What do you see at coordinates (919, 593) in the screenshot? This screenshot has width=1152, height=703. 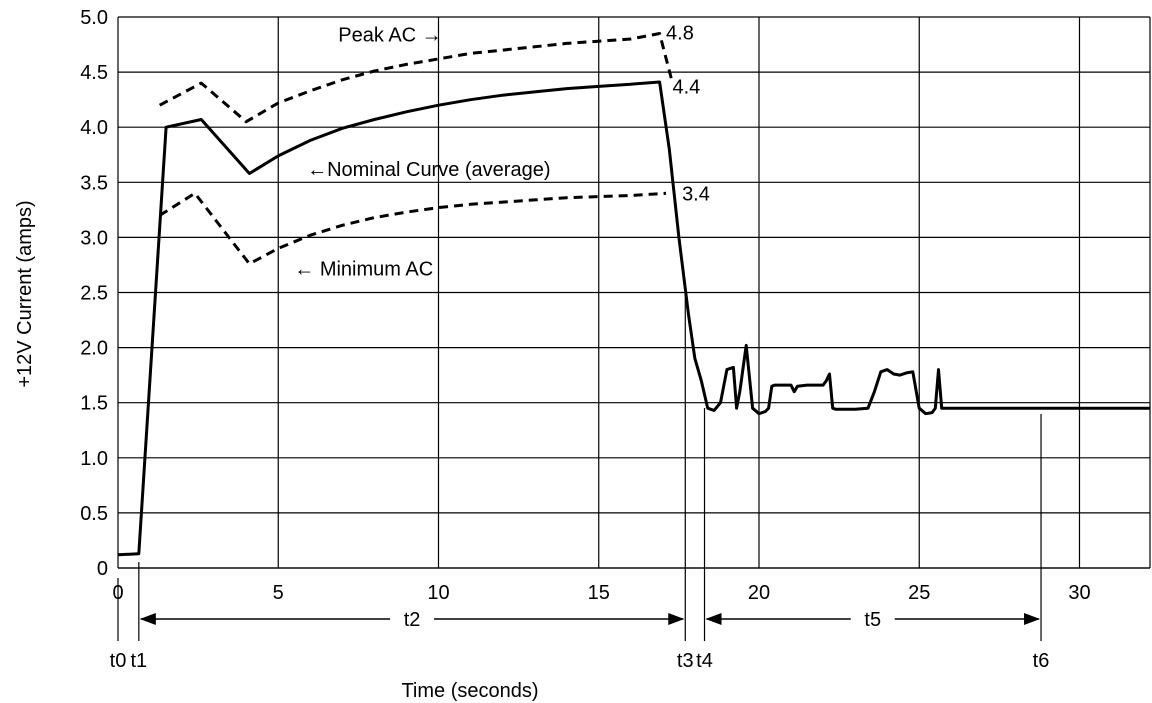 I see `x-tick-label: 25` at bounding box center [919, 593].